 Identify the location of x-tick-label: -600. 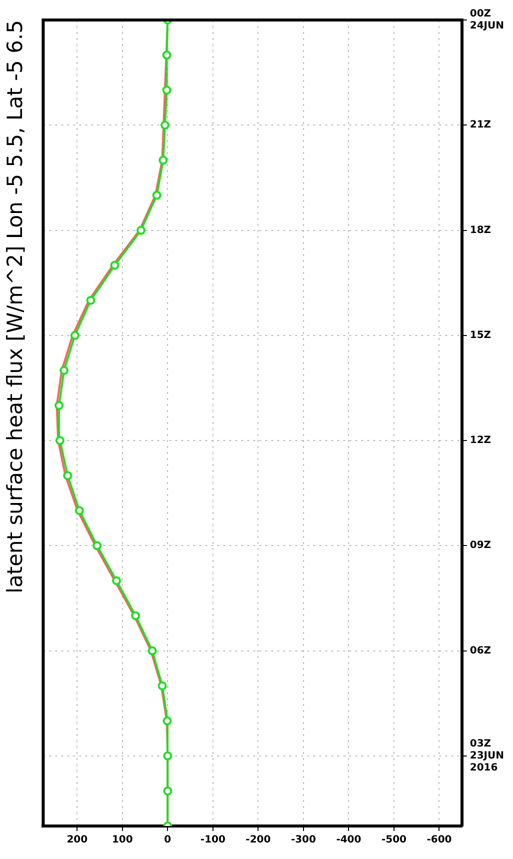
(439, 840).